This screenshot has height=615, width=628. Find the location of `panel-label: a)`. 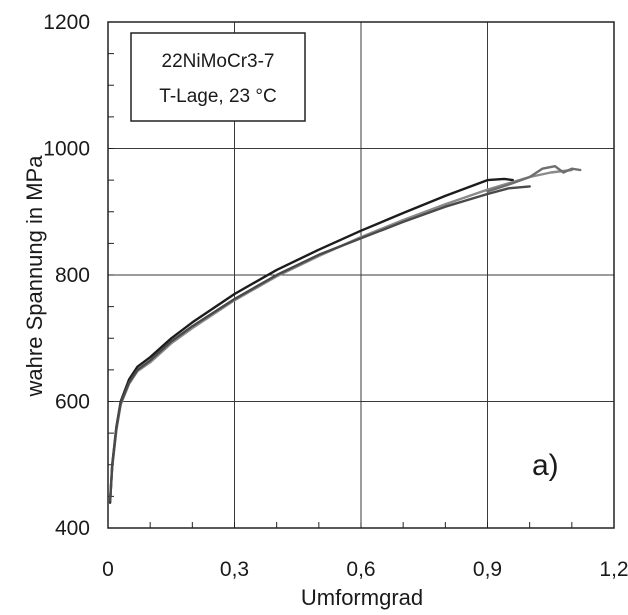

panel-label: a) is located at coordinates (545, 465).